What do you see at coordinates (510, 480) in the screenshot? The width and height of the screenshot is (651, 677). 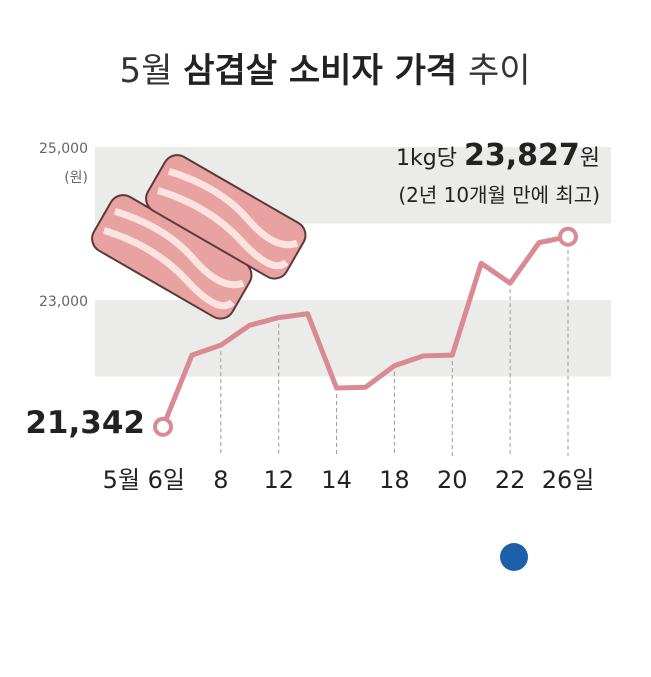 I see `x-tick-label: 22` at bounding box center [510, 480].